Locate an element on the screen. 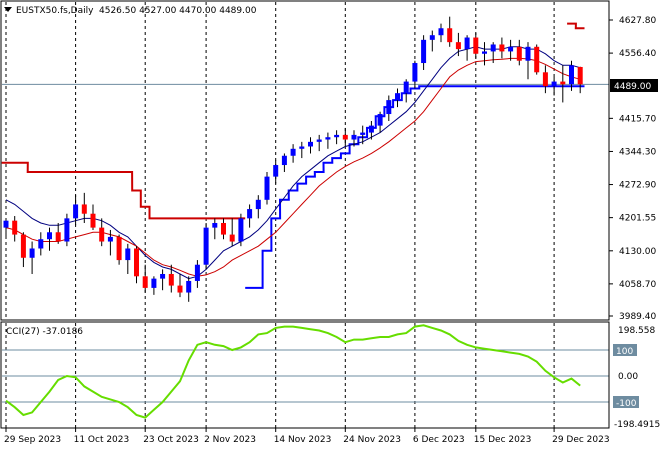 This screenshot has width=660, height=450. price-tick-label: 4272.90 is located at coordinates (637, 186).